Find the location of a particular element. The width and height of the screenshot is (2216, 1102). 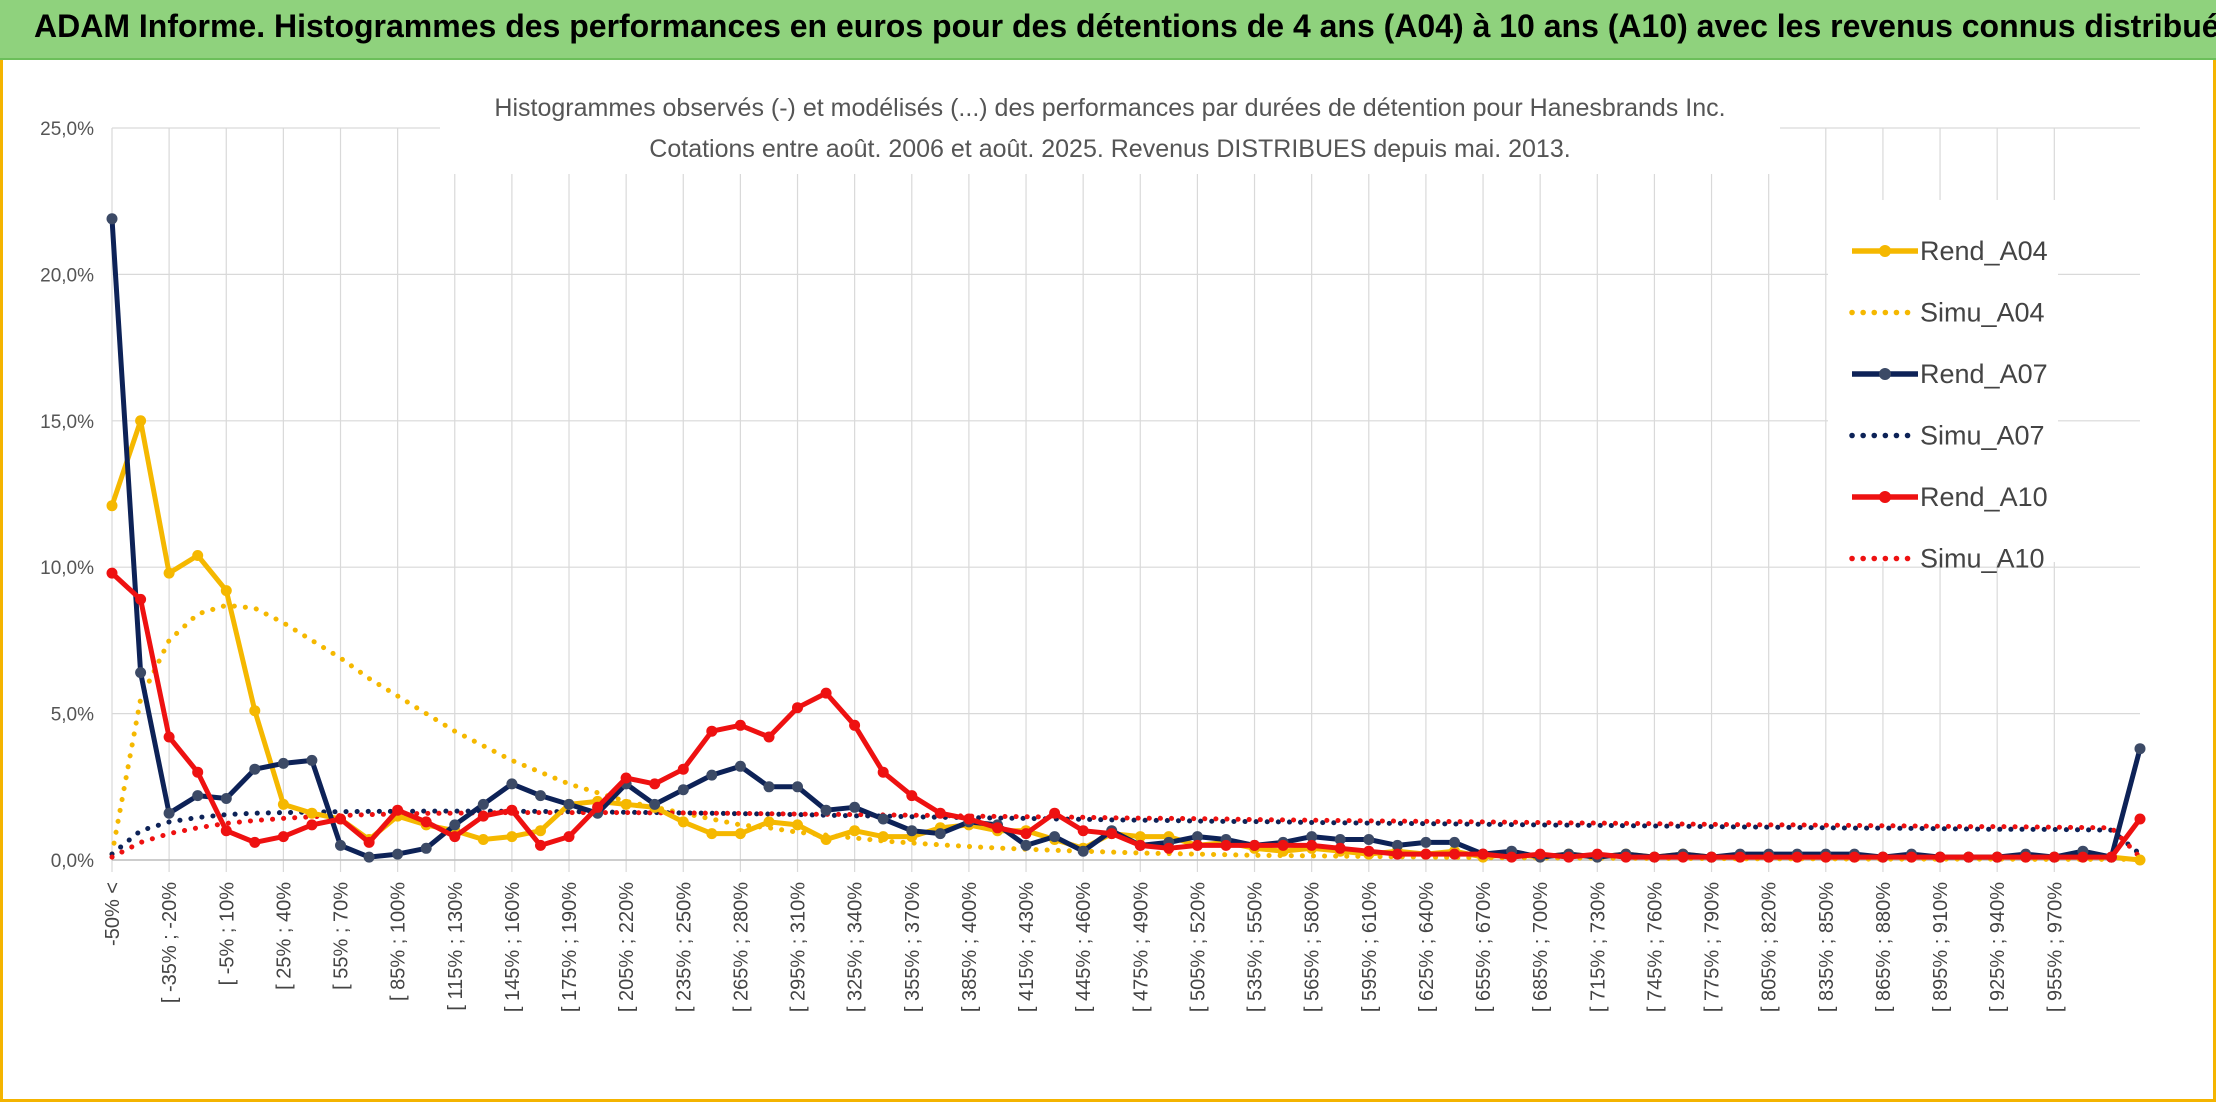

legend-item: Simu_A10 is located at coordinates (1947, 559).